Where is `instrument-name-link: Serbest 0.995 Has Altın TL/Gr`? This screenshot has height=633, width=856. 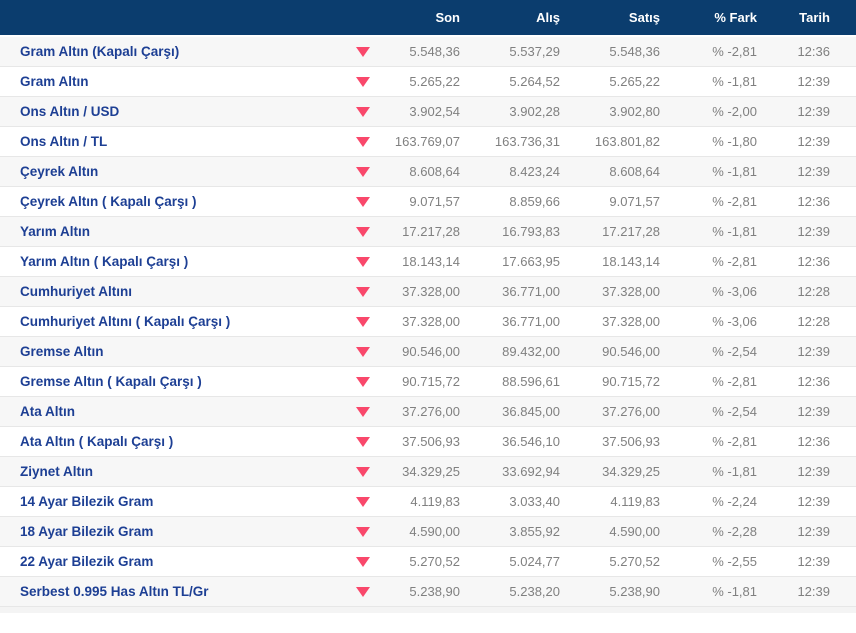
instrument-name-link: Serbest 0.995 Has Altın TL/Gr is located at coordinates (170, 591).